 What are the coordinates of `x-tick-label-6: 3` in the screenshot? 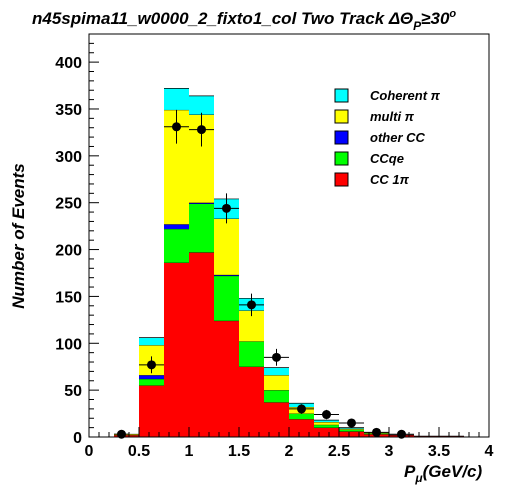 It's located at (389, 451).